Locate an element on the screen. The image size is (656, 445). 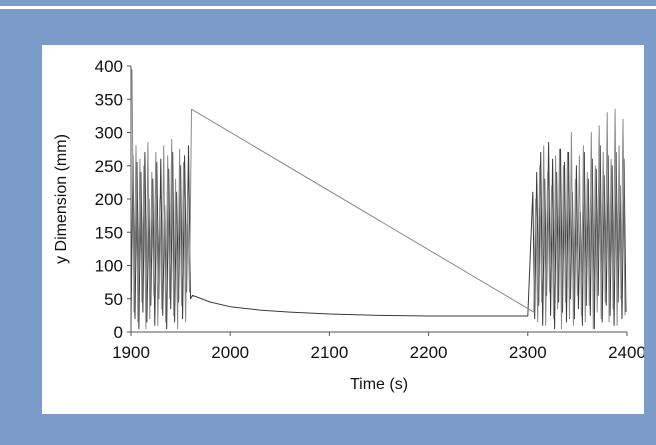
y-tick-label: 50 is located at coordinates (113, 299).